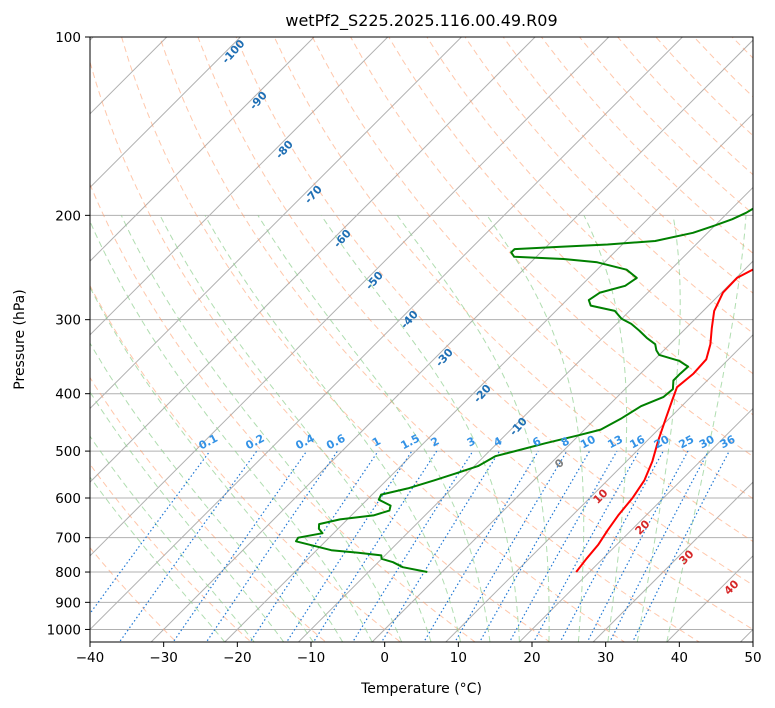 Image resolution: width=775 pixels, height=708 pixels. I want to click on mixing-ratio-label: 30, so click(707, 442).